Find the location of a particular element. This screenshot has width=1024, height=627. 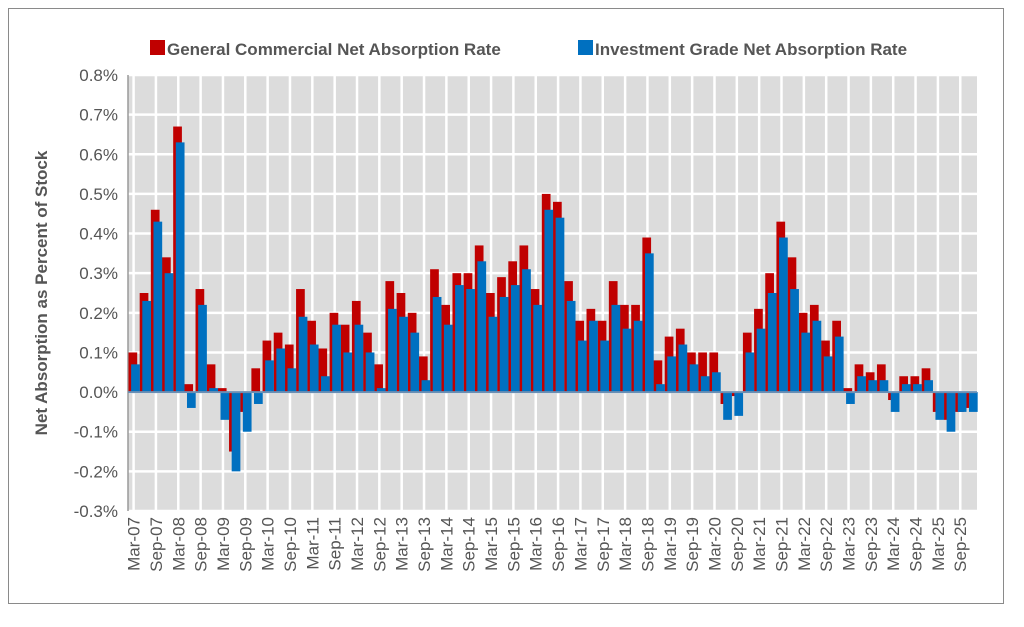

x-tick-label: Sep-07 is located at coordinates (156, 544).